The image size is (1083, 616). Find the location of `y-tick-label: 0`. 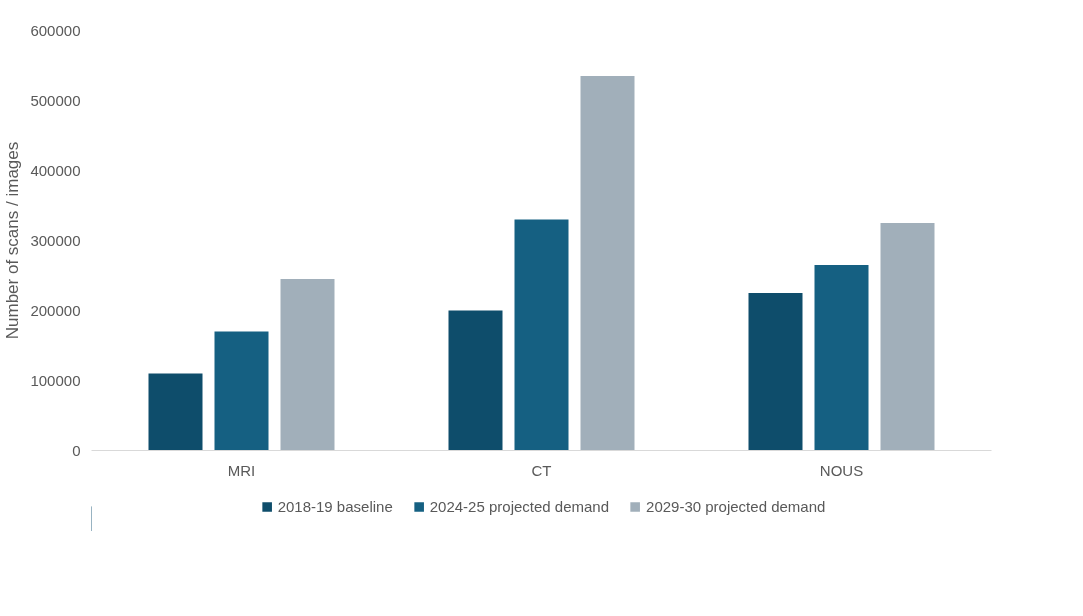

y-tick-label: 0 is located at coordinates (76, 450).